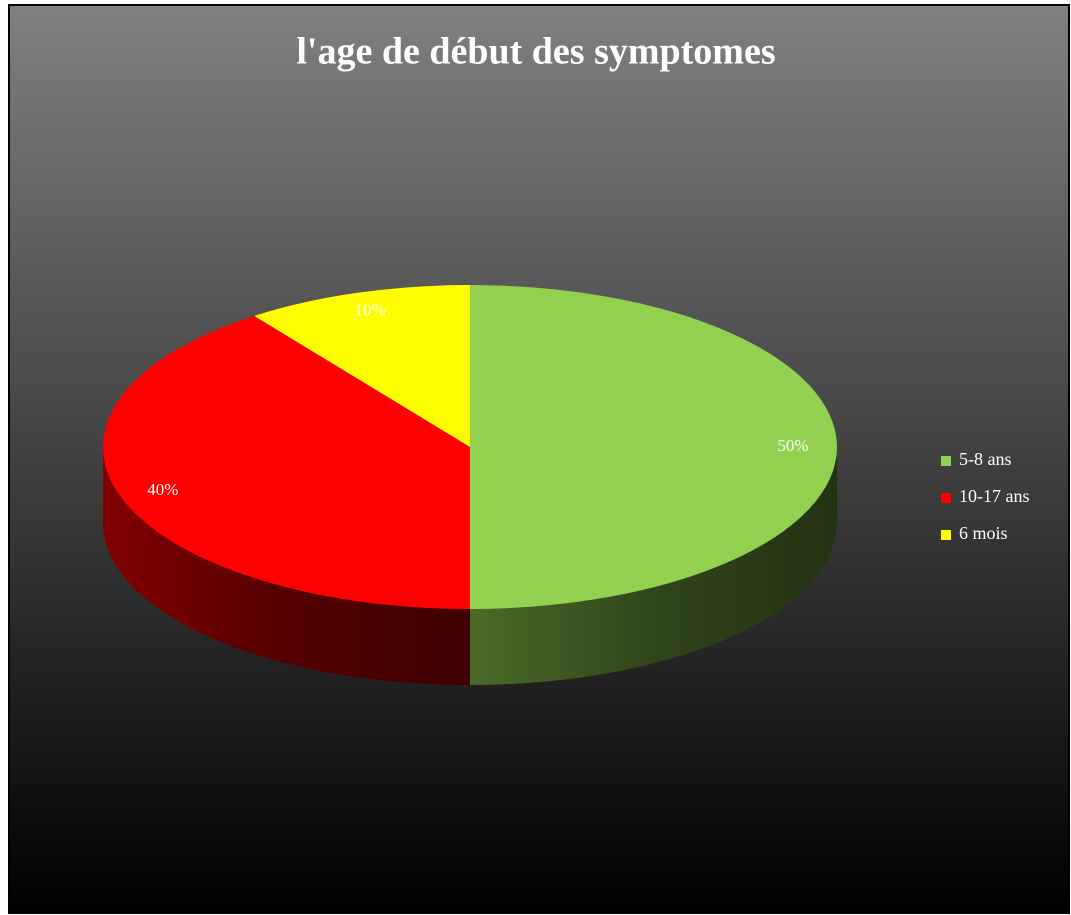 The height and width of the screenshot is (915, 1071). Describe the element at coordinates (370, 309) in the screenshot. I see `data-label: 10%` at that location.